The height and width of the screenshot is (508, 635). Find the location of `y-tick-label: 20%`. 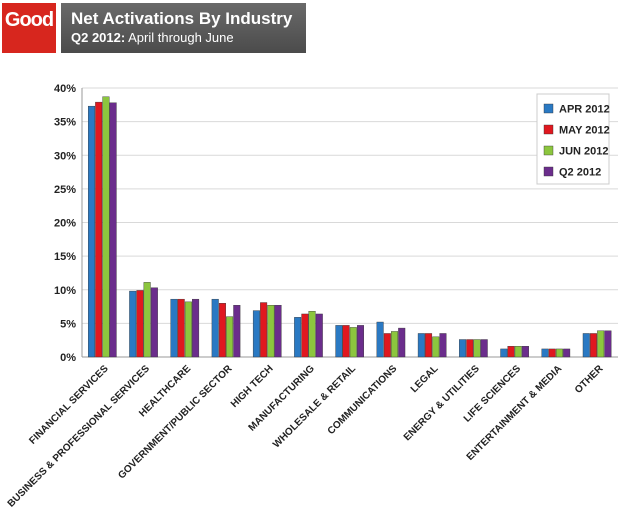

y-tick-label: 20% is located at coordinates (65, 224).